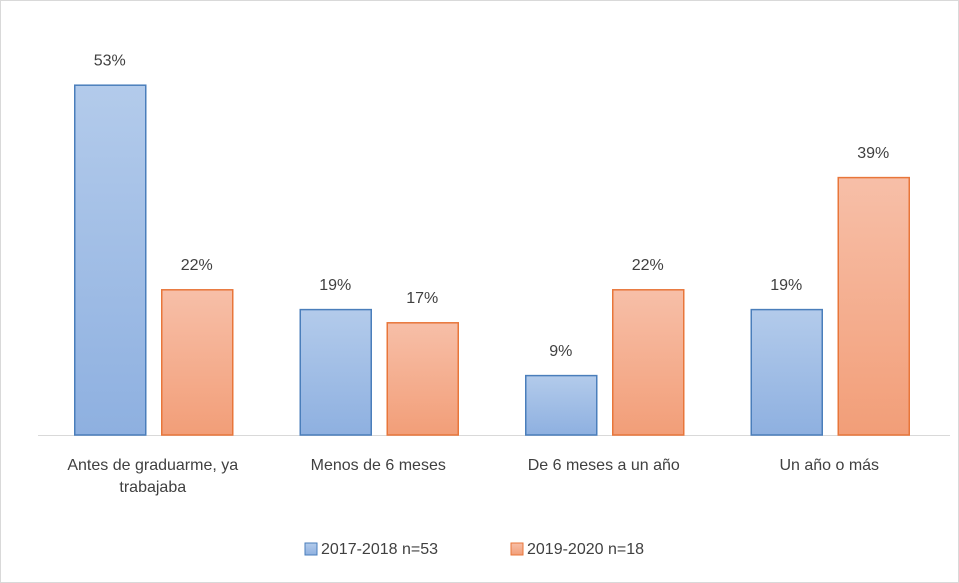 This screenshot has width=959, height=583. What do you see at coordinates (110, 60) in the screenshot?
I see `data-label: 53%` at bounding box center [110, 60].